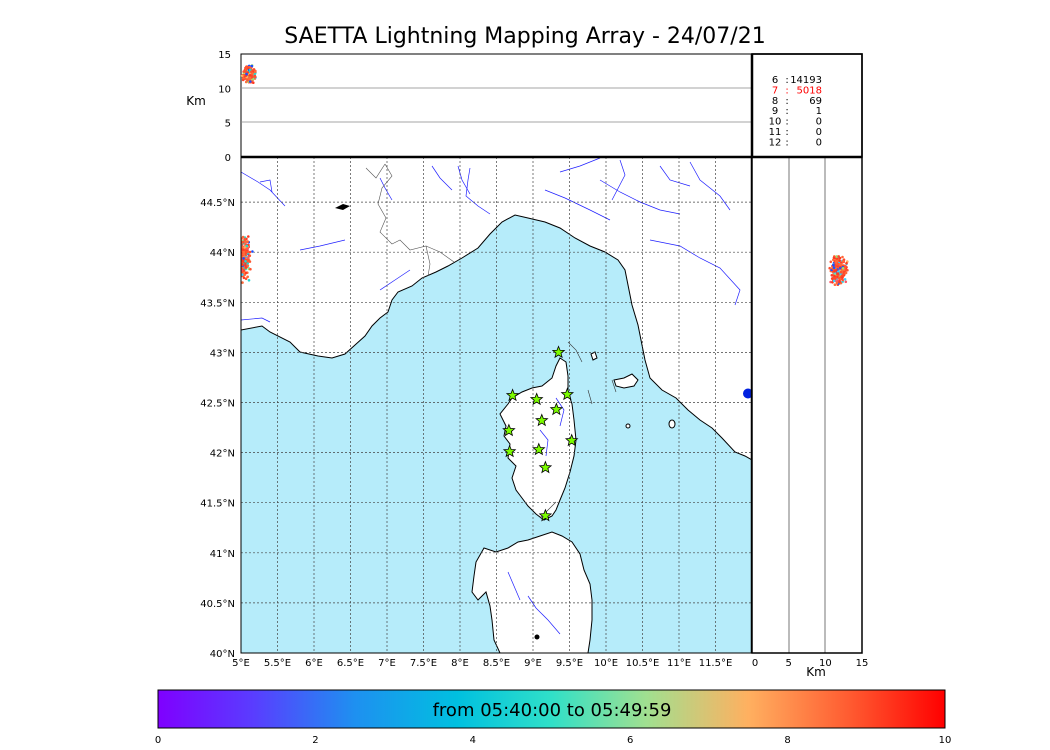 Image resolution: width=1050 pixels, height=750 pixels. I want to click on colorbar: 0 2 4 6 8 10, so click(553, 717).